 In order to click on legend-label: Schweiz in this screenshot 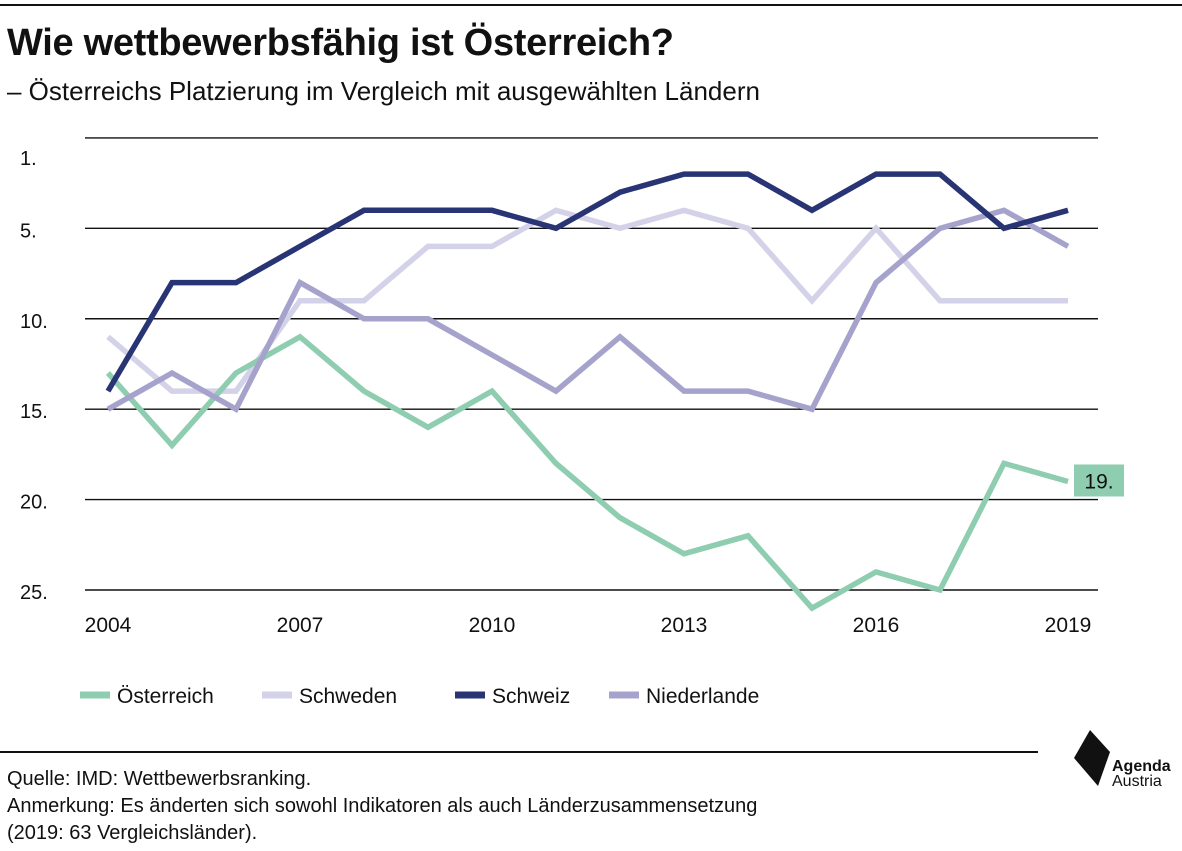, I will do `click(531, 696)`.